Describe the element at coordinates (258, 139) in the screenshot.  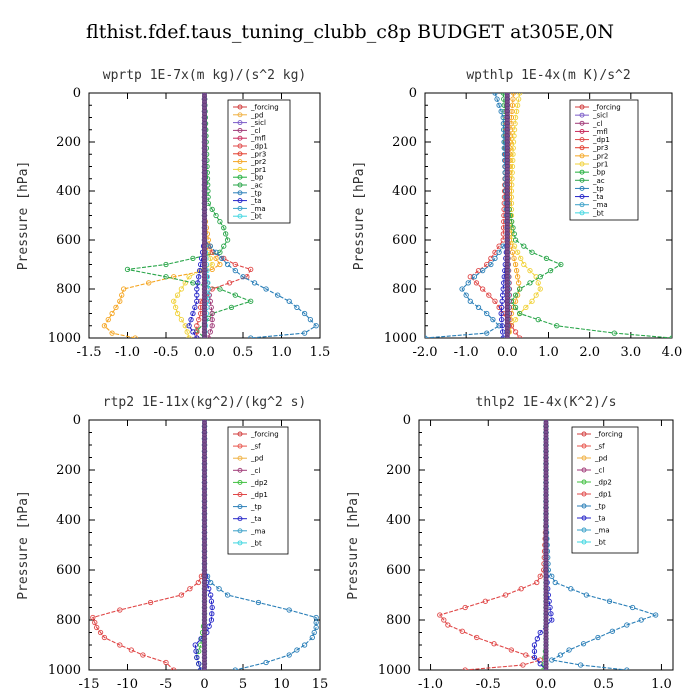
I see `legend-label: _mfl` at that location.